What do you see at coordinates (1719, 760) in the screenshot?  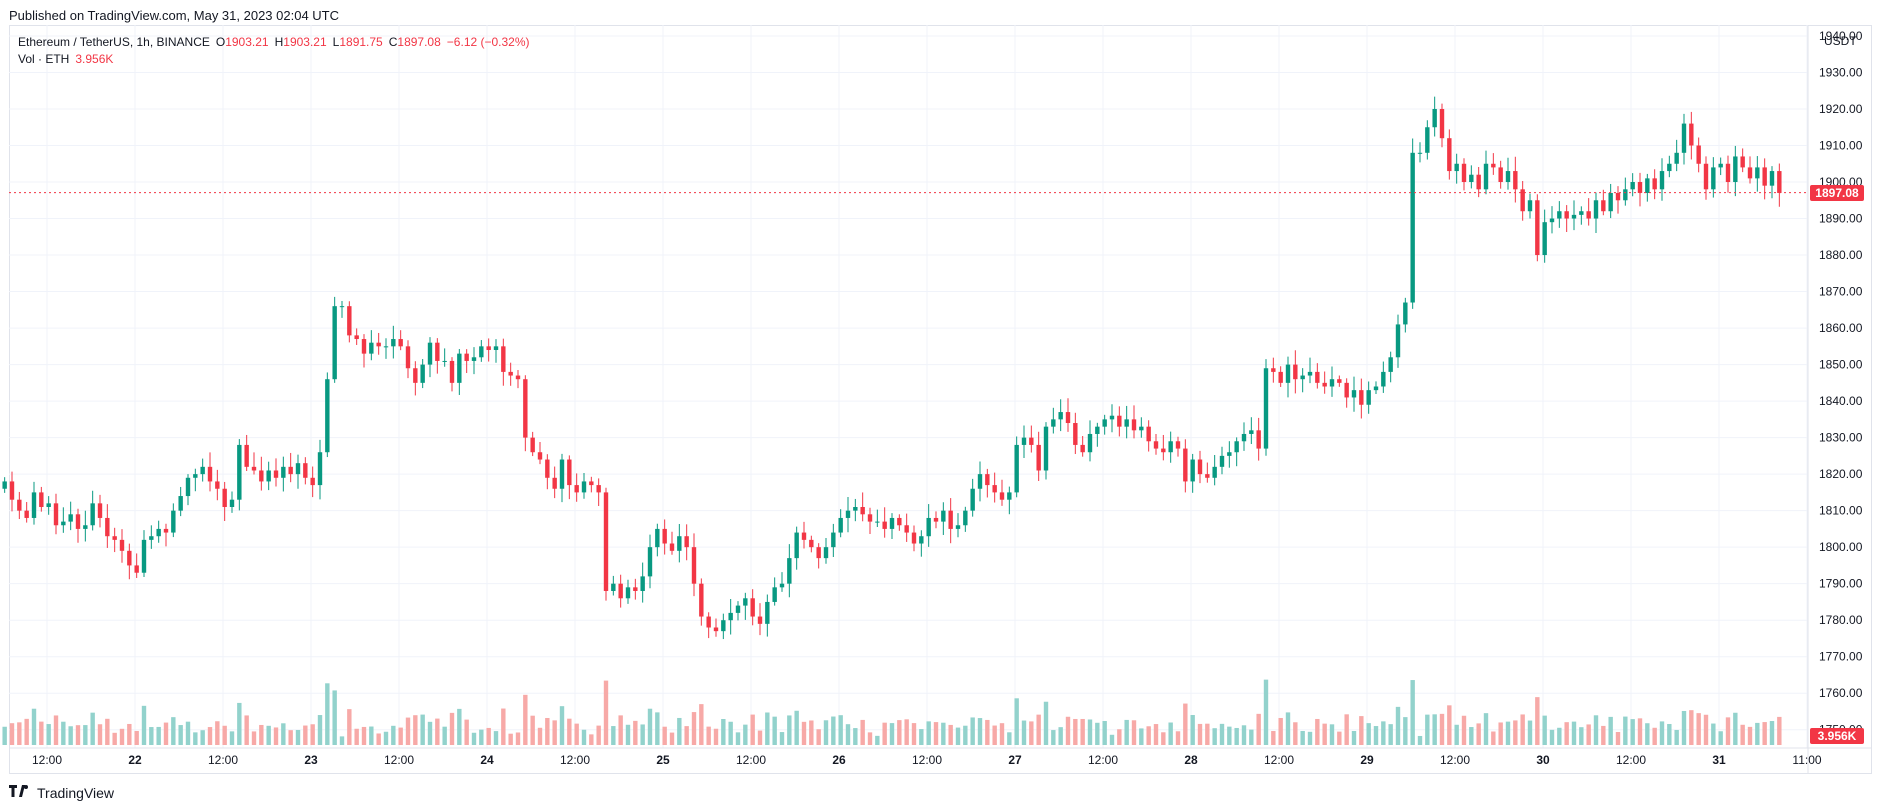 I see `time-tick-label: 31` at bounding box center [1719, 760].